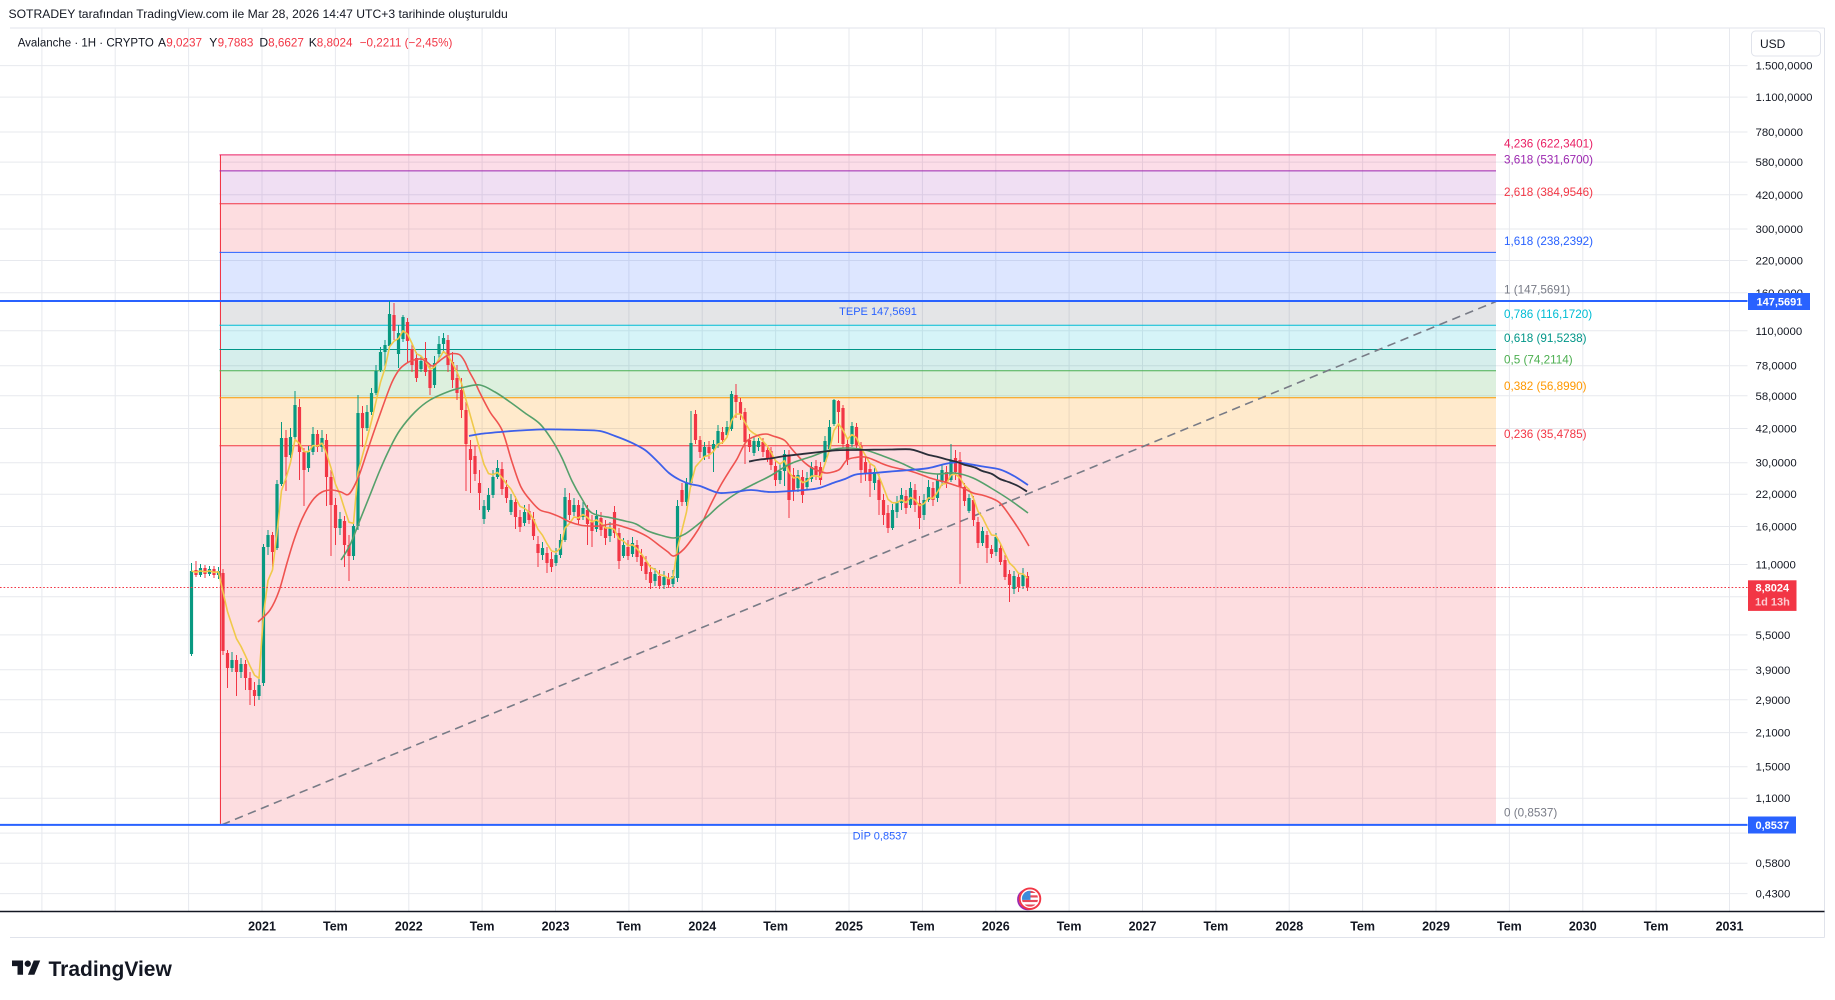 Image resolution: width=1835 pixels, height=1000 pixels. What do you see at coordinates (1776, 430) in the screenshot?
I see `svg-text: 42,0000` at bounding box center [1776, 430].